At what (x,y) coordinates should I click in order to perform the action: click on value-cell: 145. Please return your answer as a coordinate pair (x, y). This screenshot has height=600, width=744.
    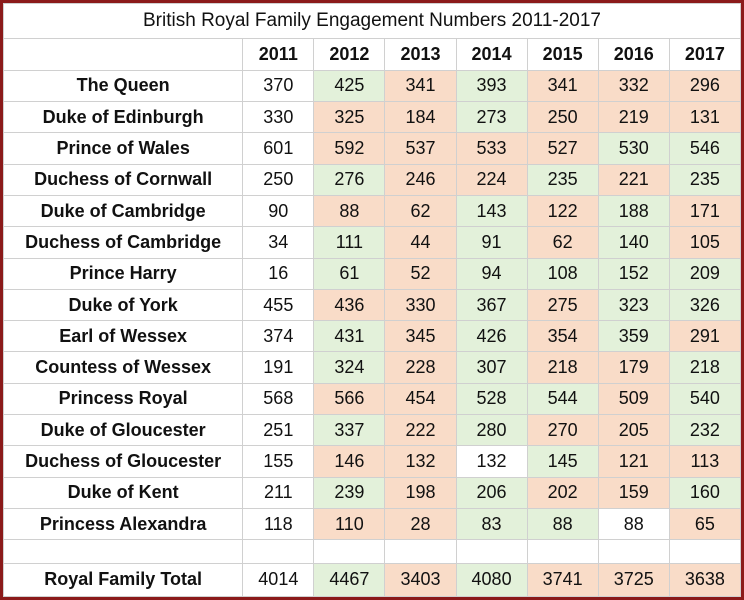
    Looking at the image, I should click on (562, 461).